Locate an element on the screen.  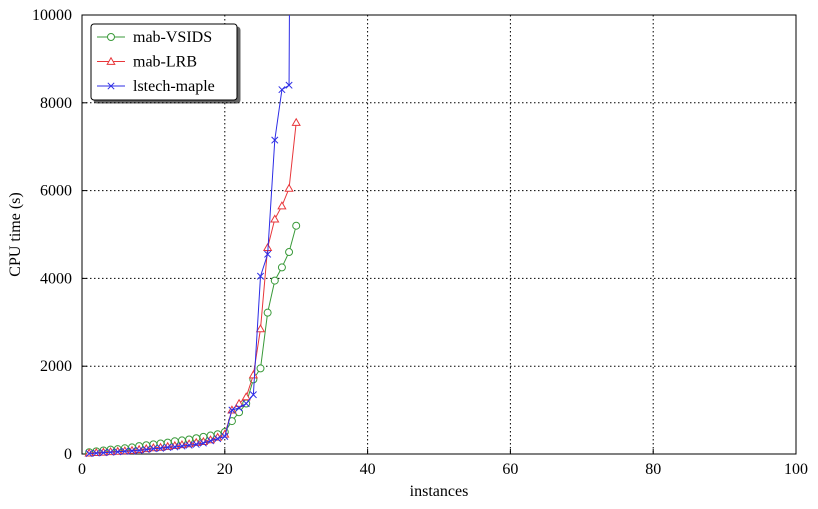
y-tick-label: 0 is located at coordinates (68, 454).